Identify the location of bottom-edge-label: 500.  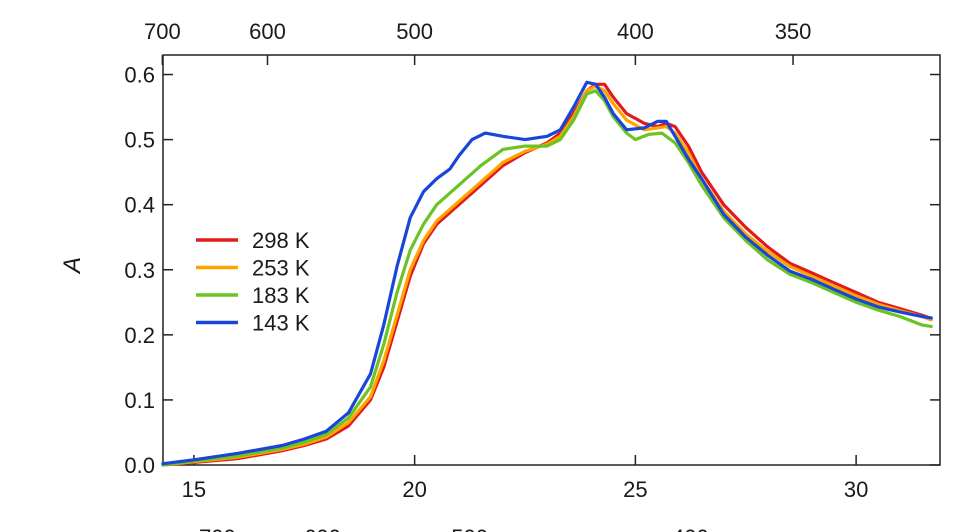
(469, 528).